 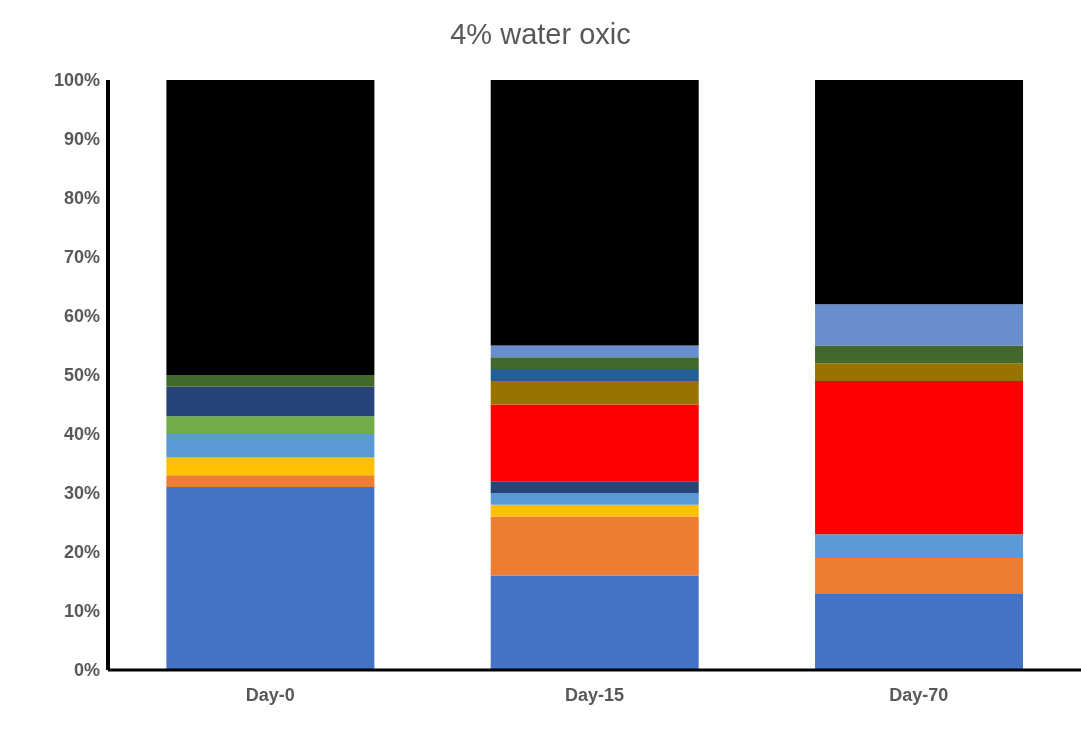 I want to click on y-tick-label: 30%, so click(x=81, y=493).